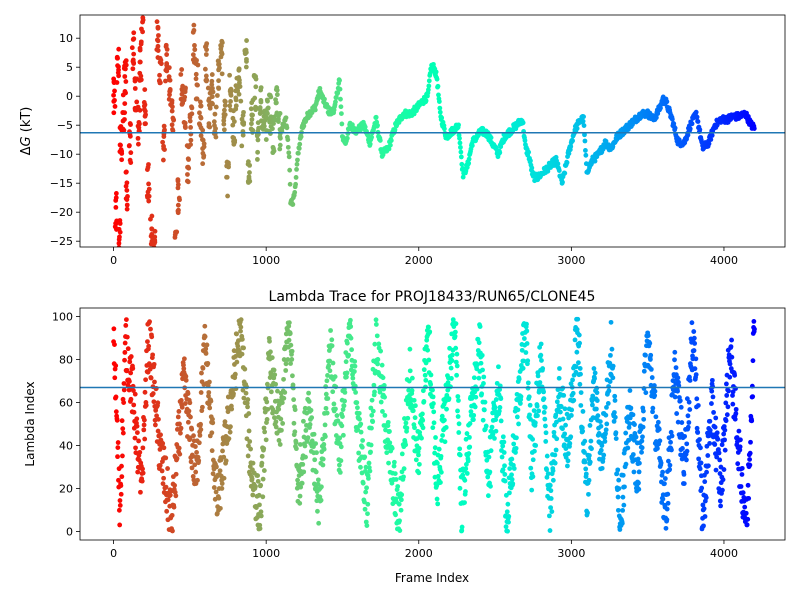 The width and height of the screenshot is (800, 604). What do you see at coordinates (66, 360) in the screenshot?
I see `y-tick-label: 80` at bounding box center [66, 360].